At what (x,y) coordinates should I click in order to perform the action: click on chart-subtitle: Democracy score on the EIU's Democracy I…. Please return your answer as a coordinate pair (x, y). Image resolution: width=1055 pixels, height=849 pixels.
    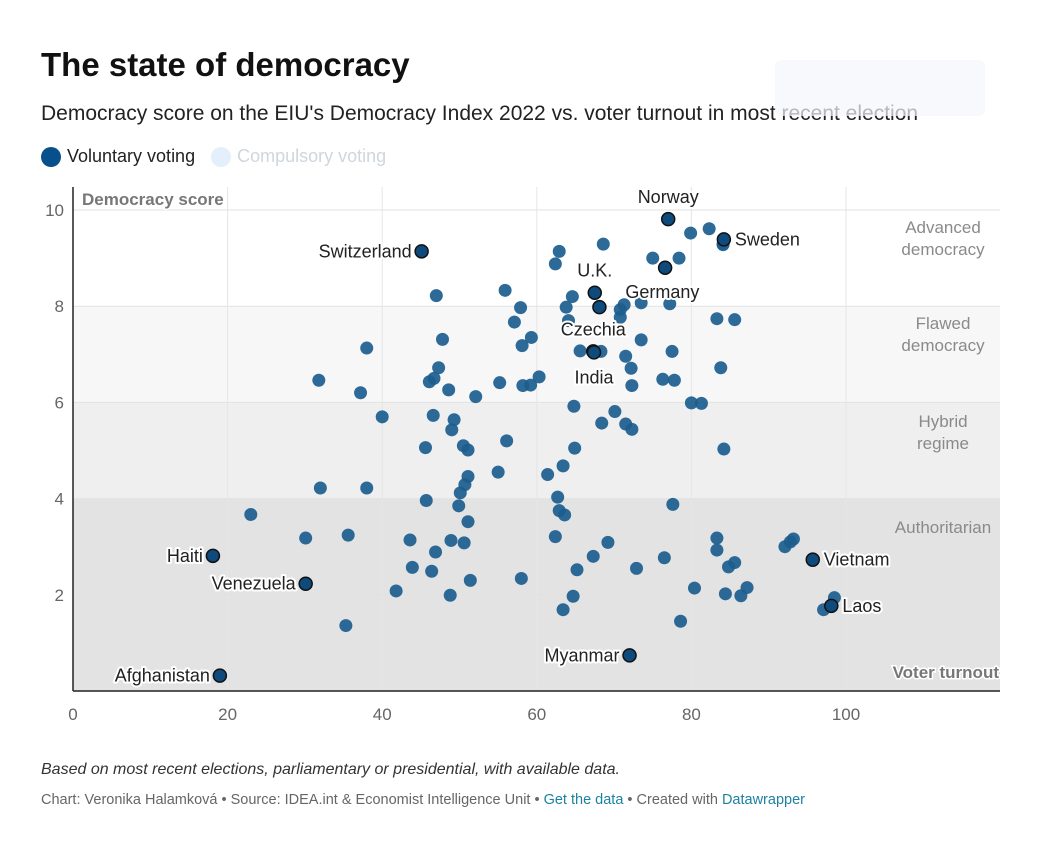
    Looking at the image, I should click on (480, 113).